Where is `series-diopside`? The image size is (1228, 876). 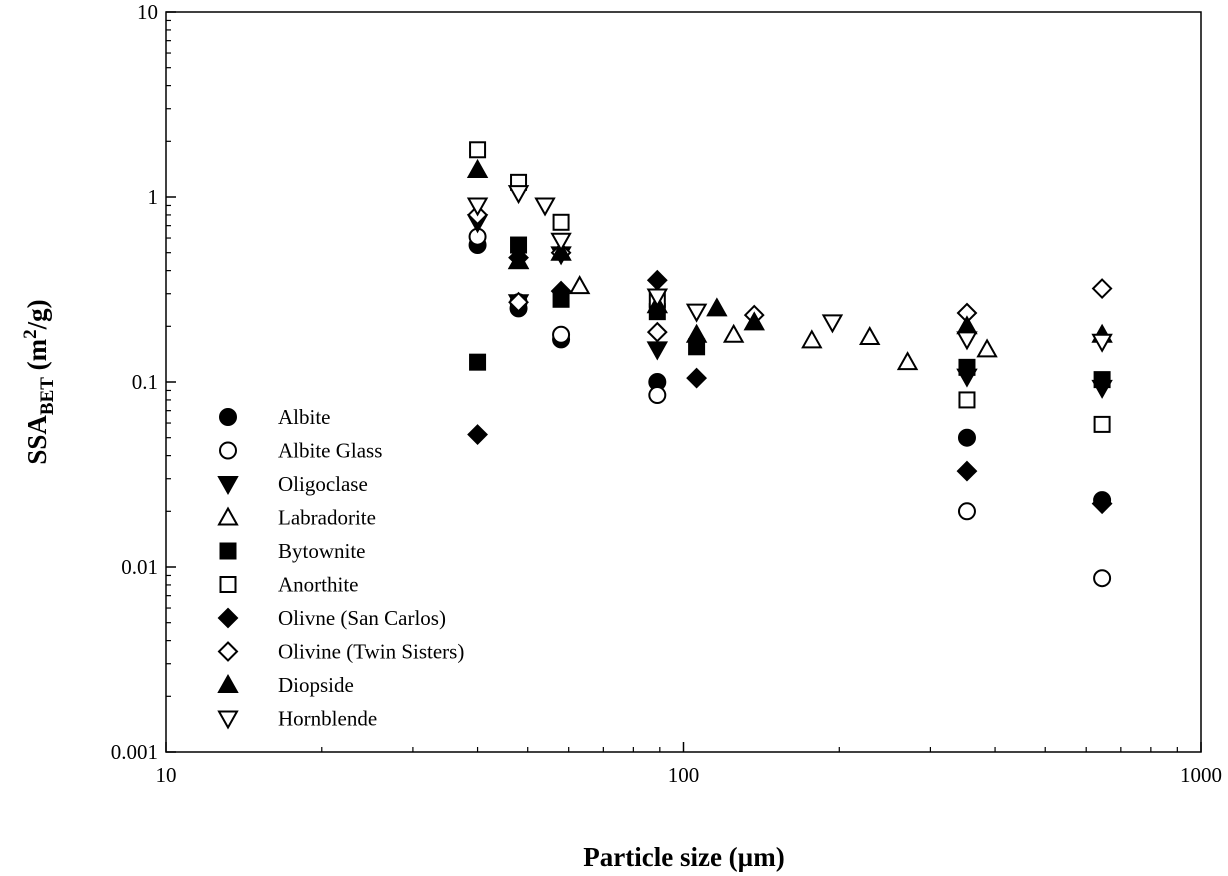
series-diopside is located at coordinates (789, 250).